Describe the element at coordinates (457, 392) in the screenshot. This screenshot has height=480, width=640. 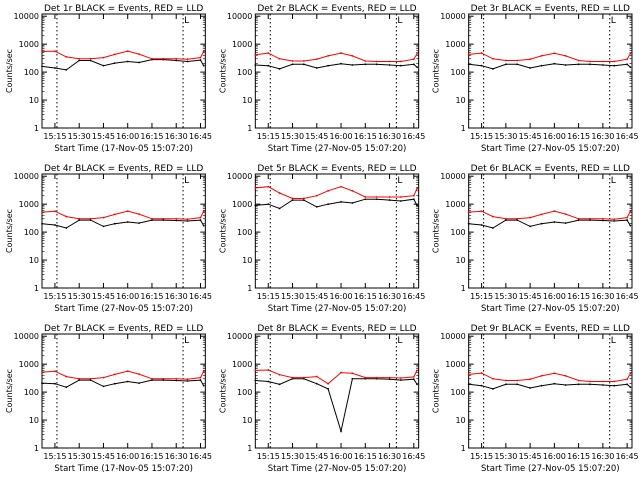
I see `y-tick-label: 100` at that location.